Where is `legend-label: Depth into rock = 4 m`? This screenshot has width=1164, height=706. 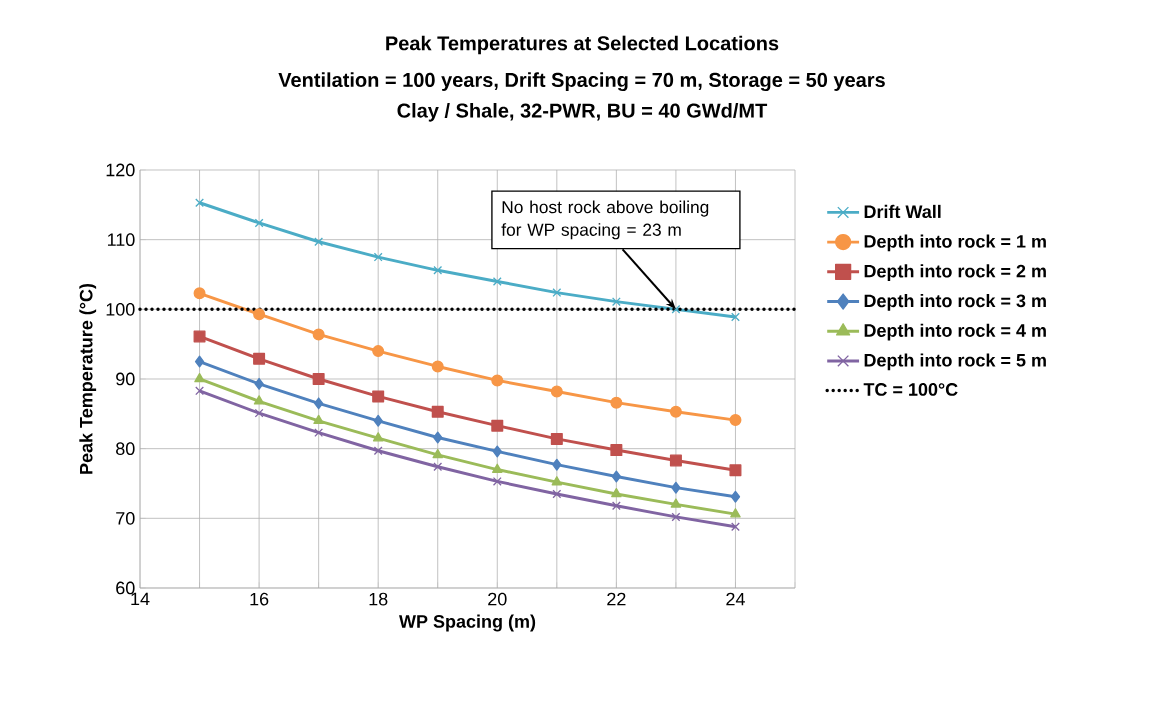
legend-label: Depth into rock = 4 m is located at coordinates (955, 332).